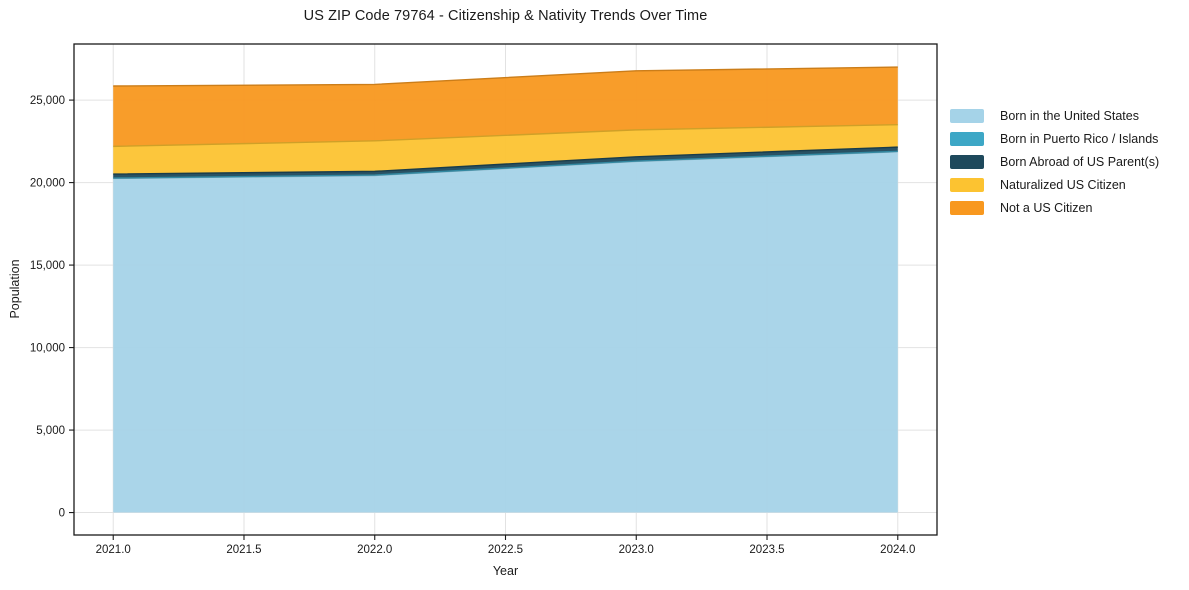 This screenshot has width=1189, height=590. I want to click on legend-swatch-born-in-puerto-rico-islands, so click(967, 138).